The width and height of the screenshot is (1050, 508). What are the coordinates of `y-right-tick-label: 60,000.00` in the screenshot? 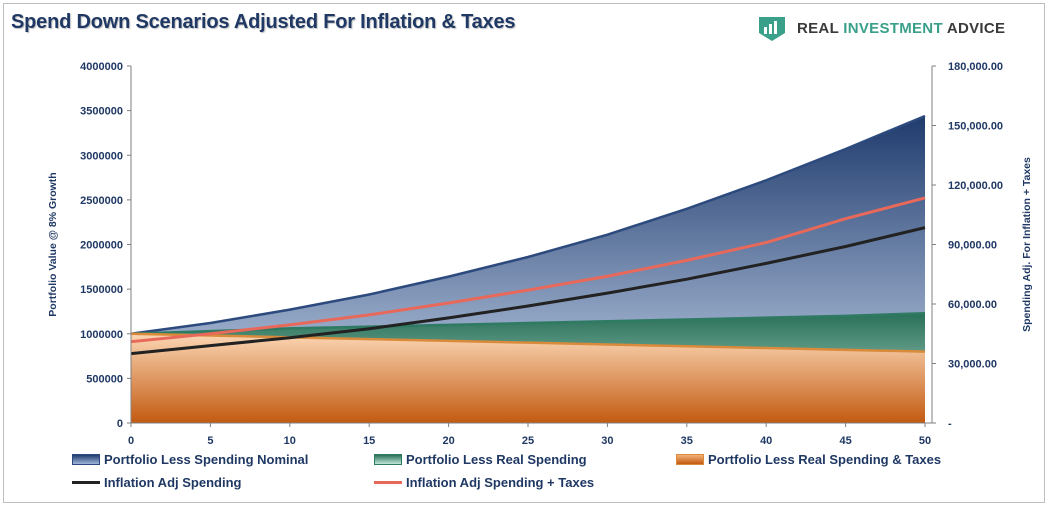 It's located at (972, 305).